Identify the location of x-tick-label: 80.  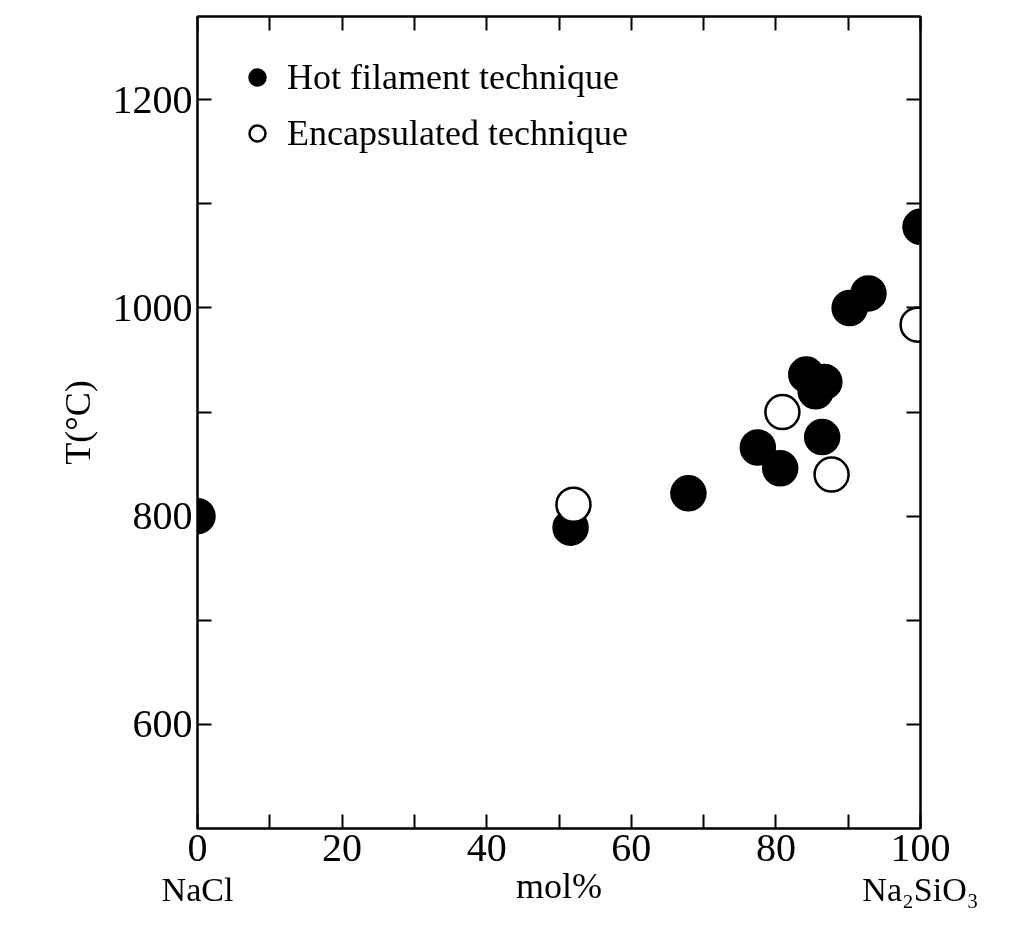
(775, 847).